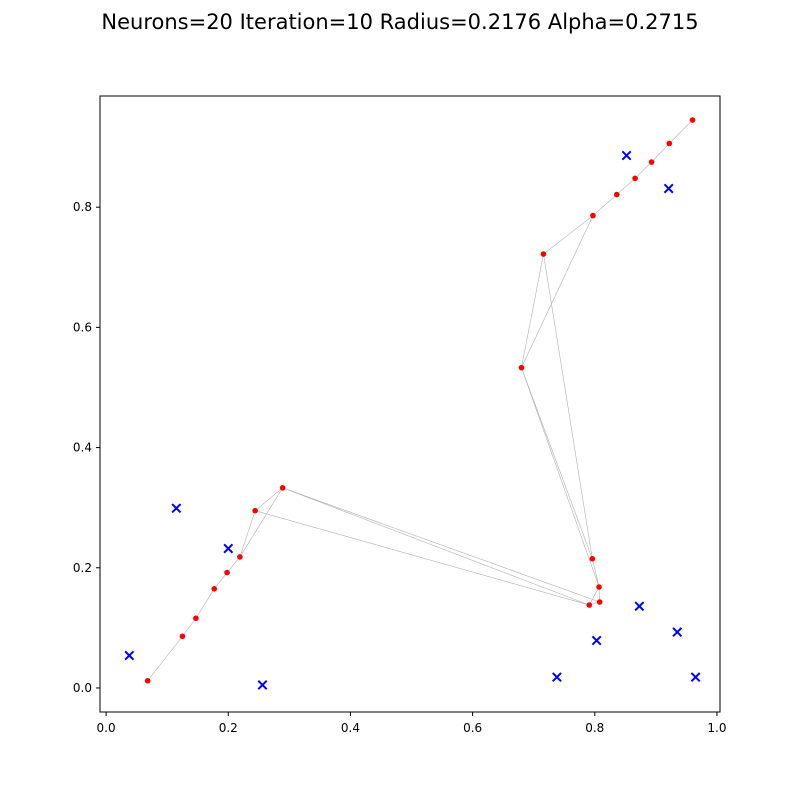 The height and width of the screenshot is (800, 800). I want to click on x-tick-label-4: 0.8, so click(594, 728).